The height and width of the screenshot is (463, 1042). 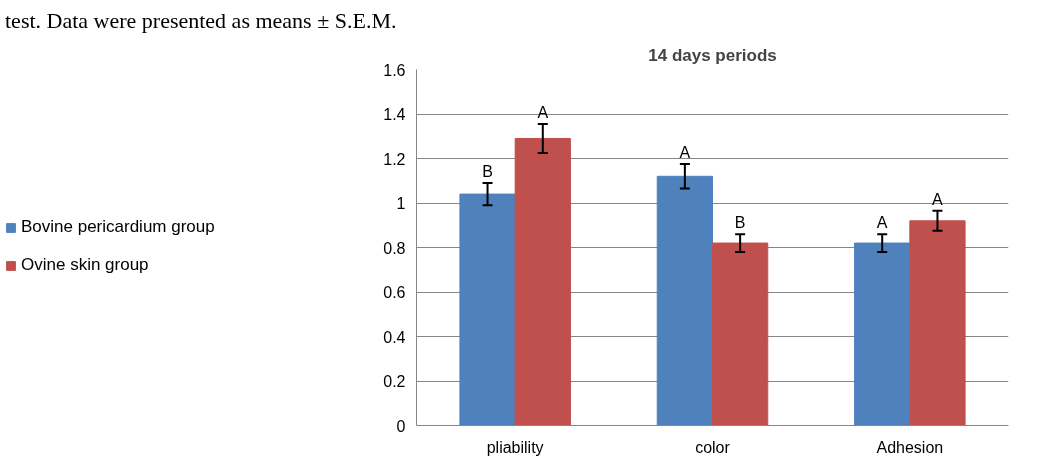 I want to click on y-tick-label: 1.6, so click(x=394, y=70).